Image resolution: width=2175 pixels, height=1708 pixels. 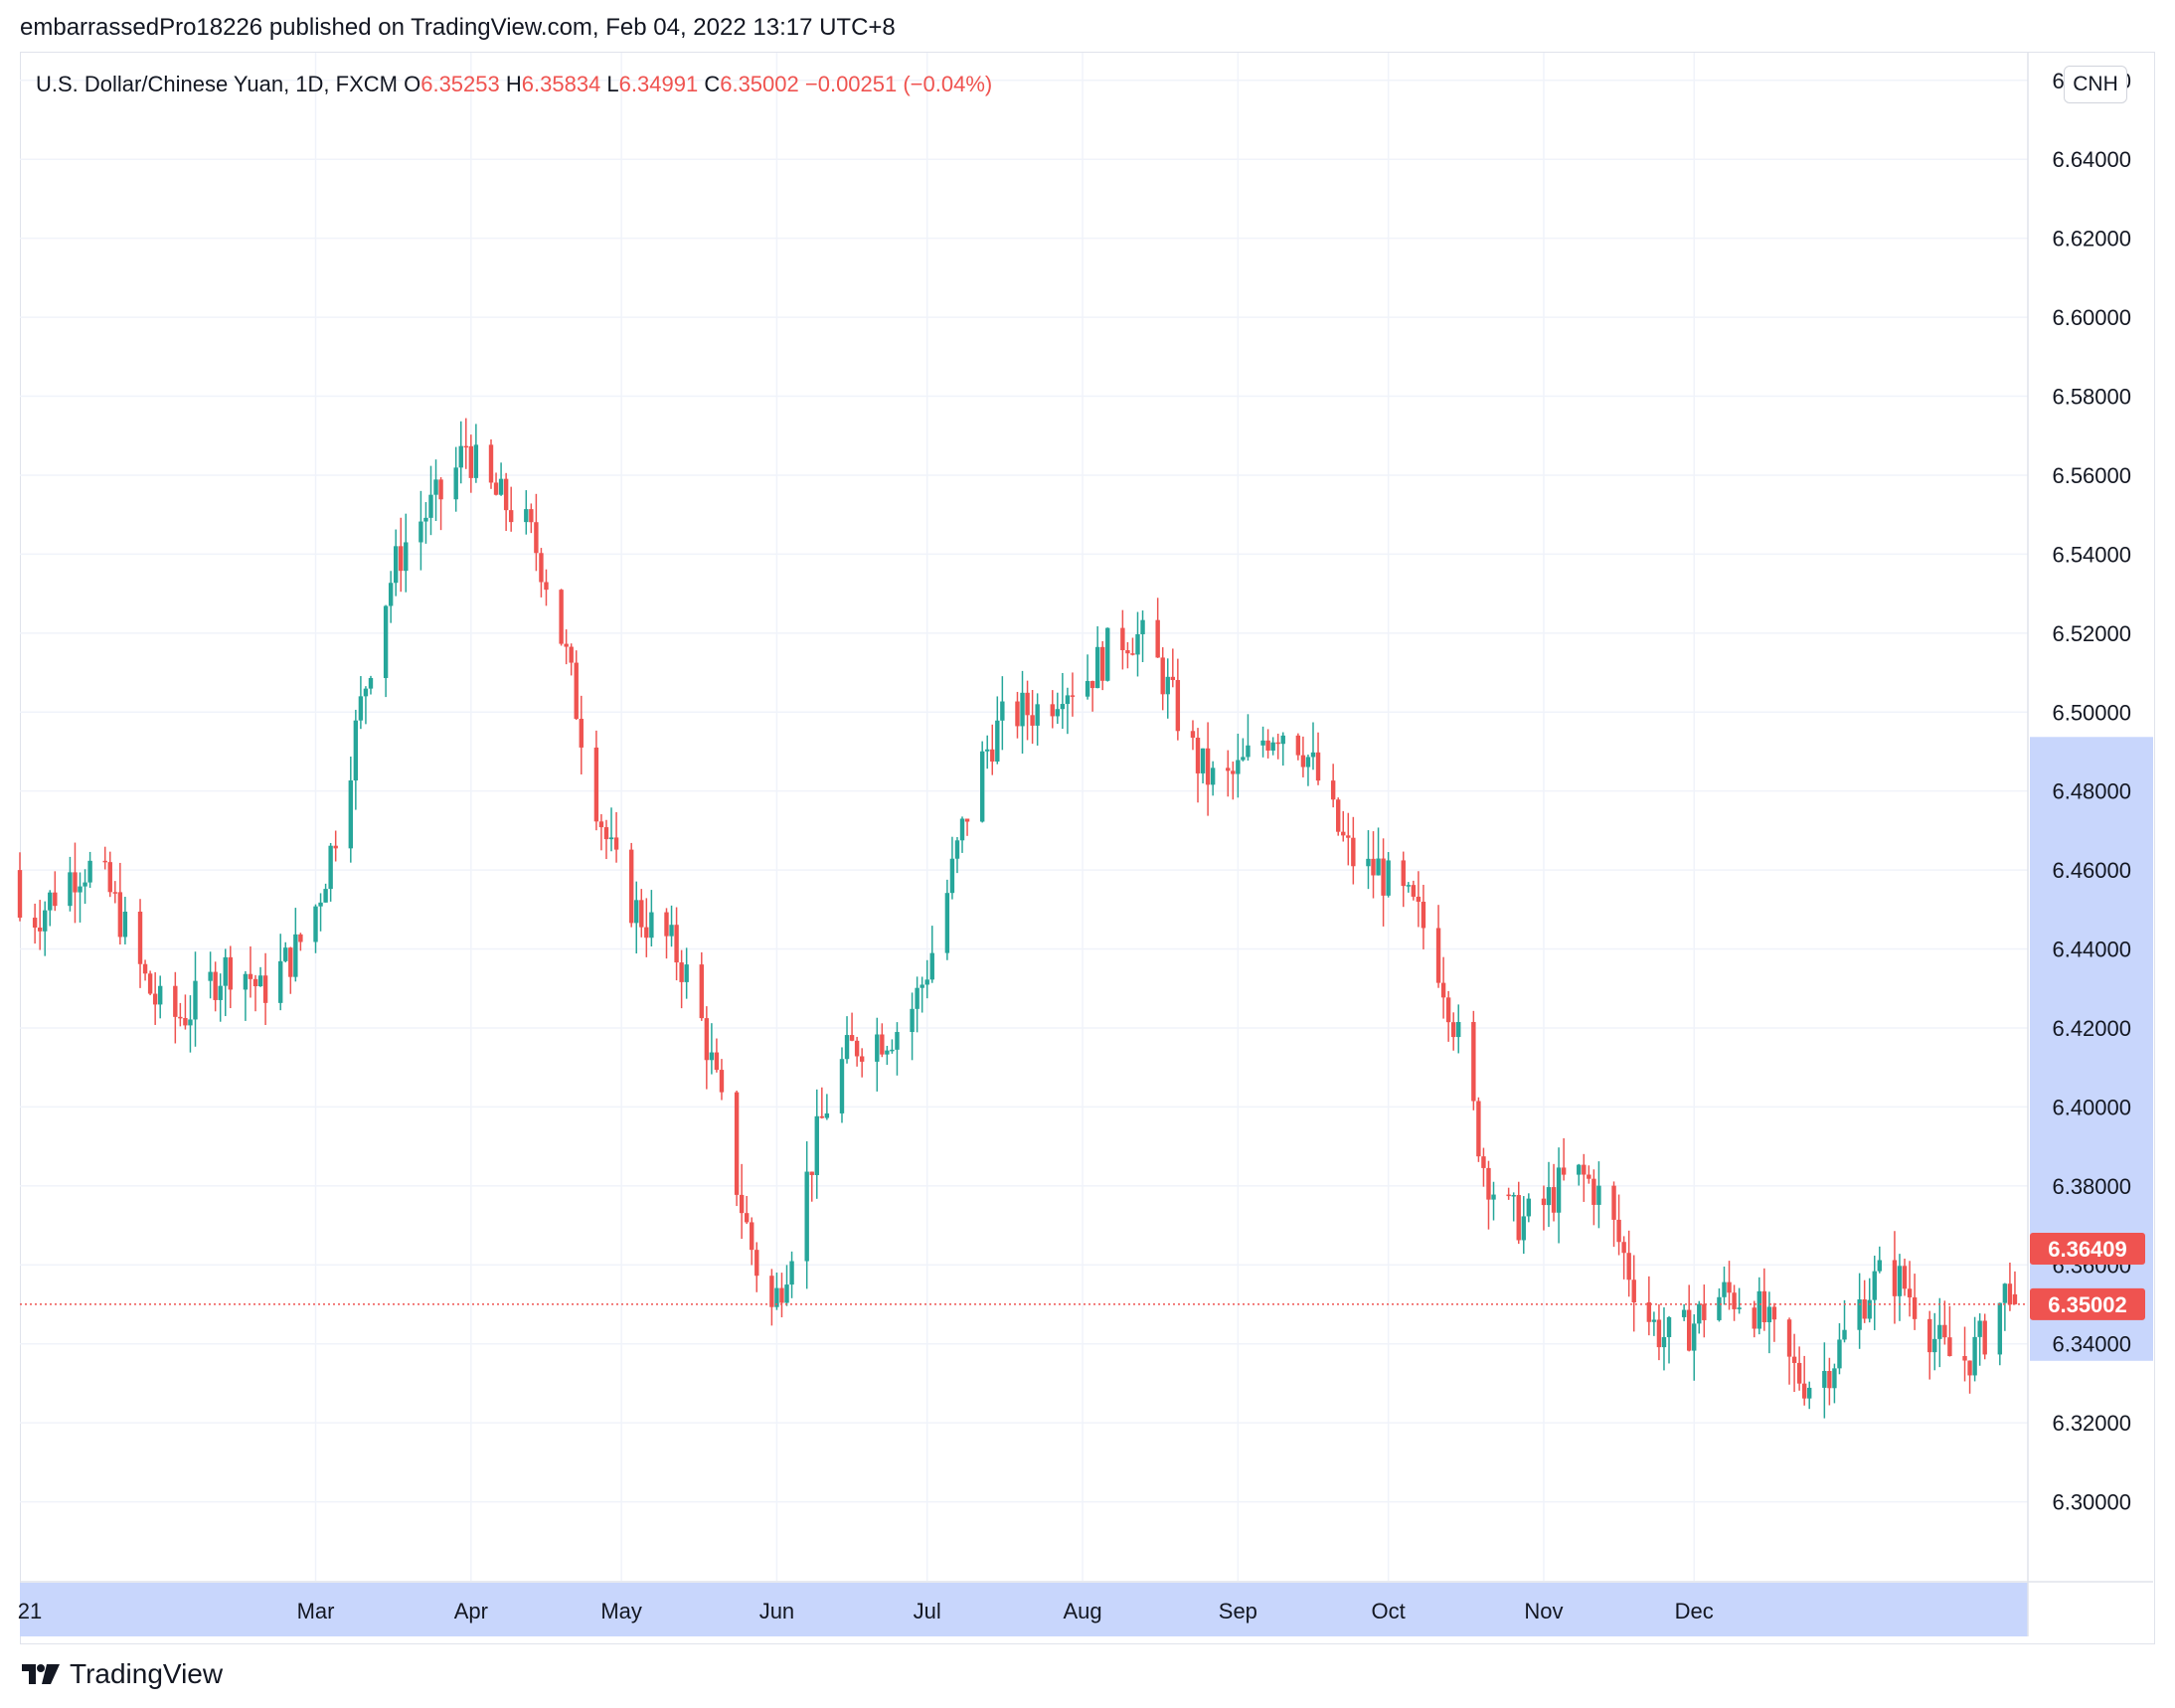 I want to click on x-tick-label: Jul, so click(x=927, y=1611).